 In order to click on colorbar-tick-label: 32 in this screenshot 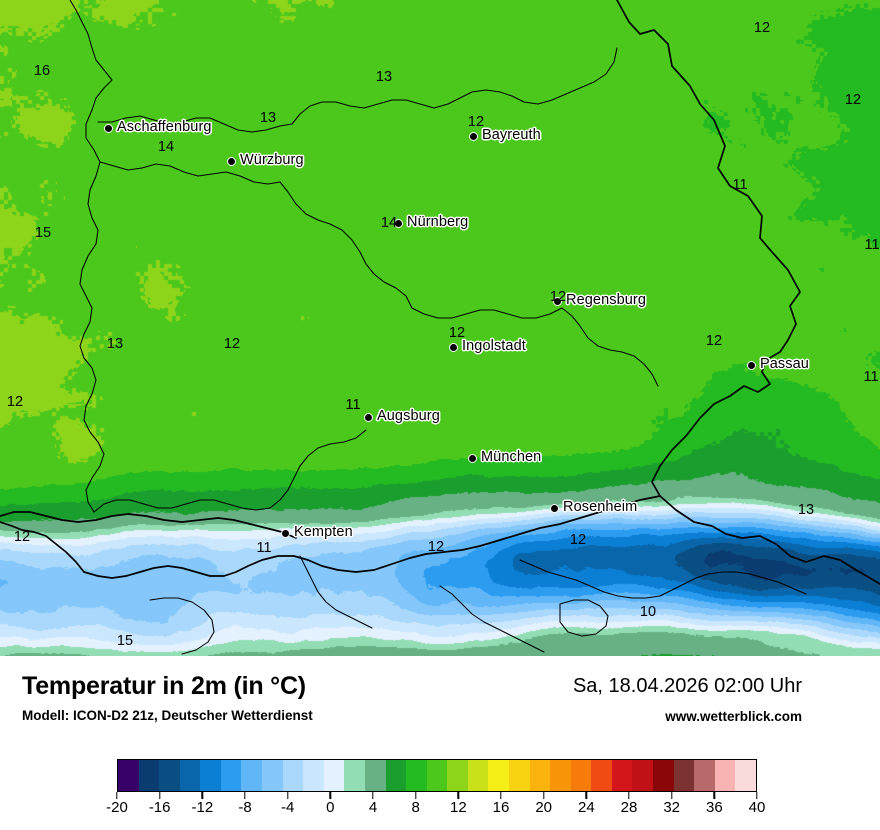, I will do `click(671, 807)`.